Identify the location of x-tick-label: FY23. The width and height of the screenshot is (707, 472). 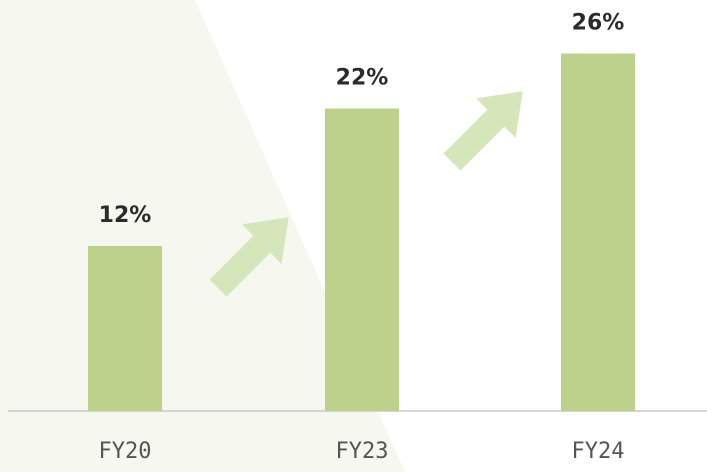
(362, 451).